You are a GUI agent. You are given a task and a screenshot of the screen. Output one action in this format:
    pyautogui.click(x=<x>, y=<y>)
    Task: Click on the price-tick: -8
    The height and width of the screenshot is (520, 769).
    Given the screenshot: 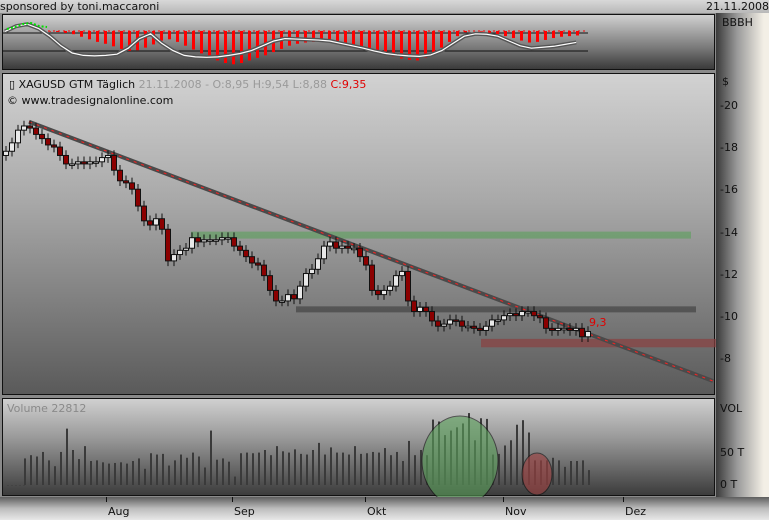 What is the action you would take?
    pyautogui.click(x=725, y=359)
    